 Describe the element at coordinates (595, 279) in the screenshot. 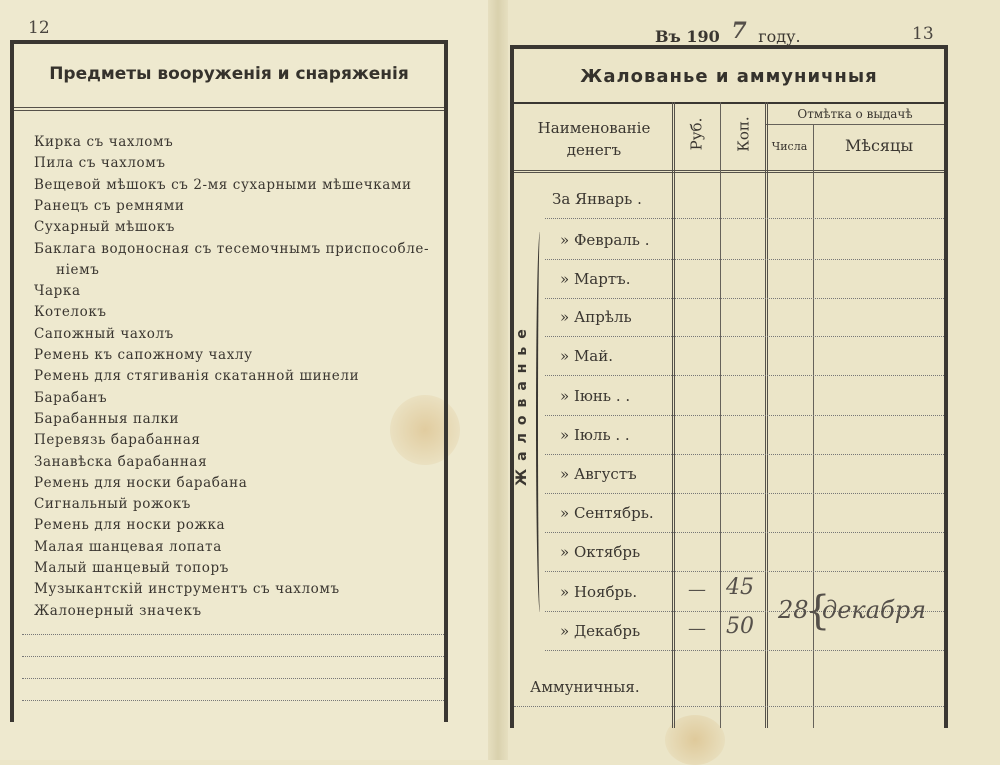

I see `row-label: » Мартъ.` at that location.